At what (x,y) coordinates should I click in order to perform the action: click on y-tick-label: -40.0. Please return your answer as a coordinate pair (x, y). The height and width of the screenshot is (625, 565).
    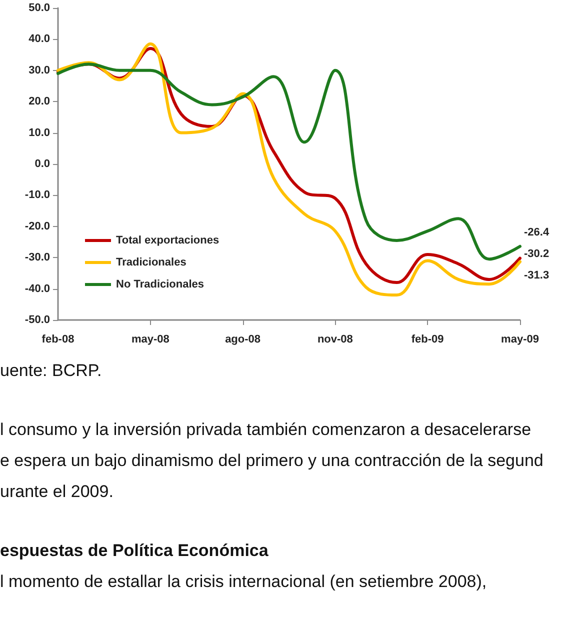
    Looking at the image, I should click on (37, 288).